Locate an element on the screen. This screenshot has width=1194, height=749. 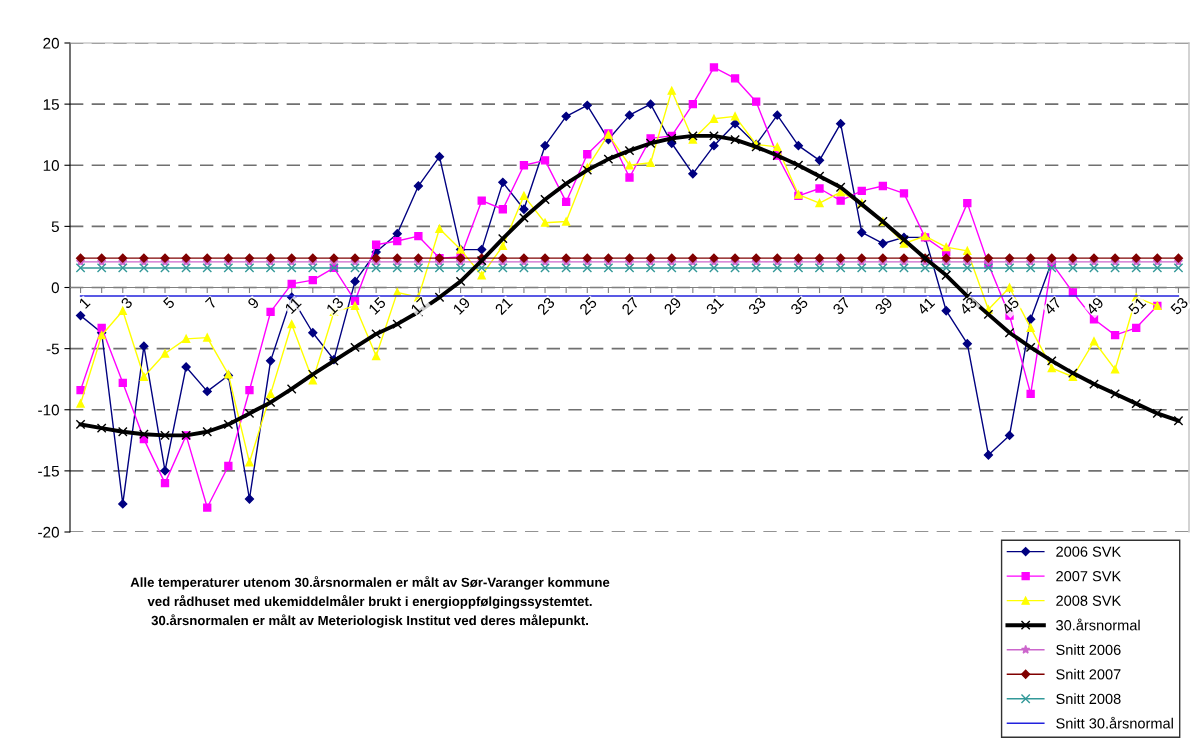
x-tick-label: 41 is located at coordinates (926, 306).